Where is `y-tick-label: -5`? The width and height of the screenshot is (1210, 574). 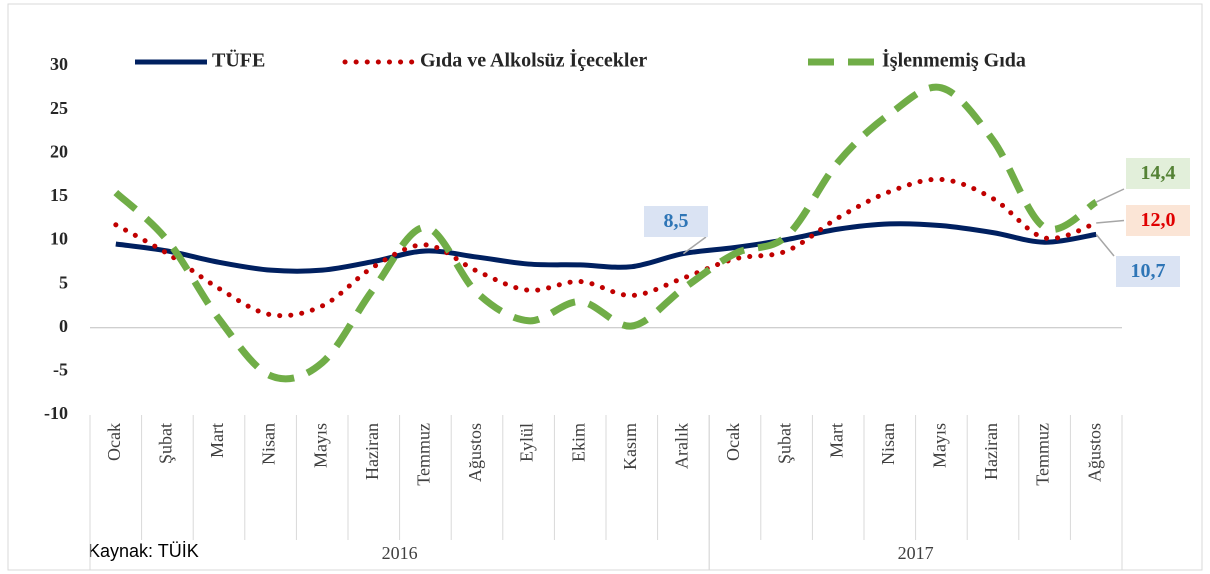
y-tick-label: -5 is located at coordinates (60, 370).